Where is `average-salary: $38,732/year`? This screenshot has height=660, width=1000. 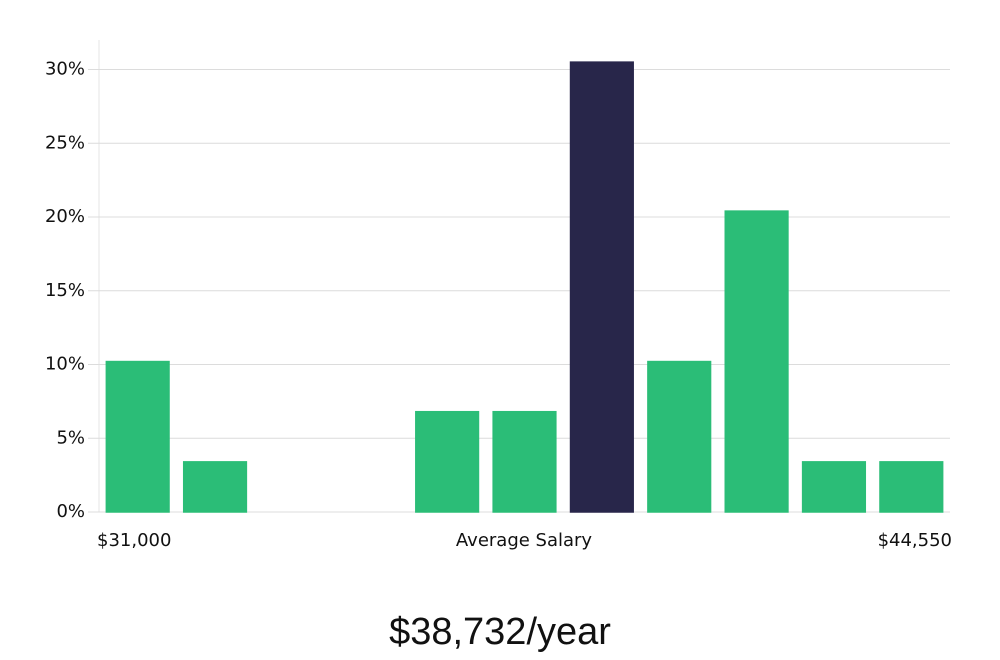
average-salary: $38,732/year is located at coordinates (500, 632).